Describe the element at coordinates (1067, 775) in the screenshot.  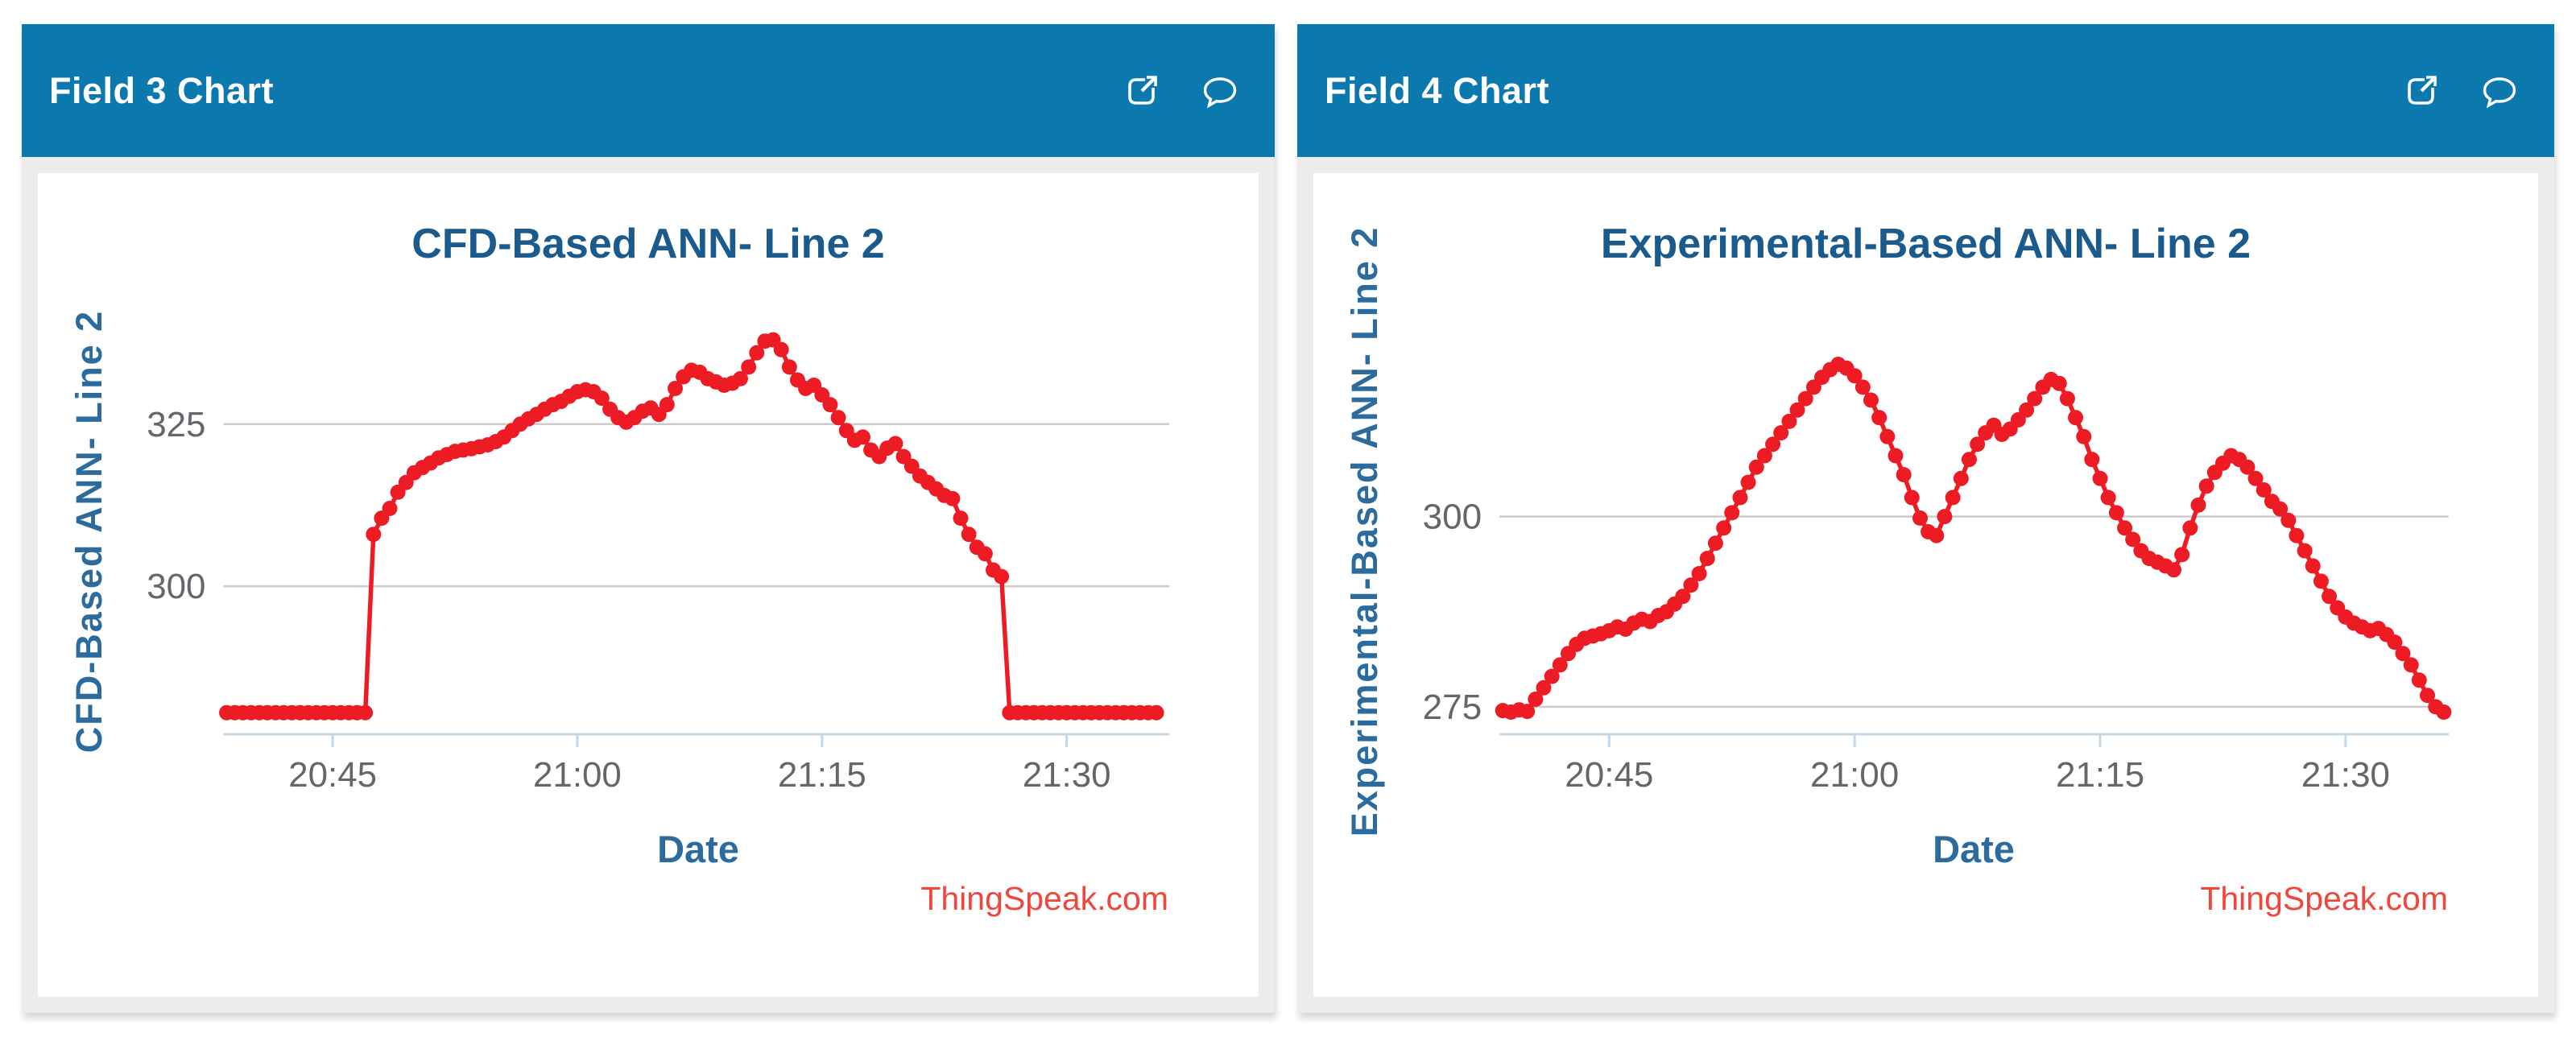
I see `x-tick-label: 21:30` at that location.